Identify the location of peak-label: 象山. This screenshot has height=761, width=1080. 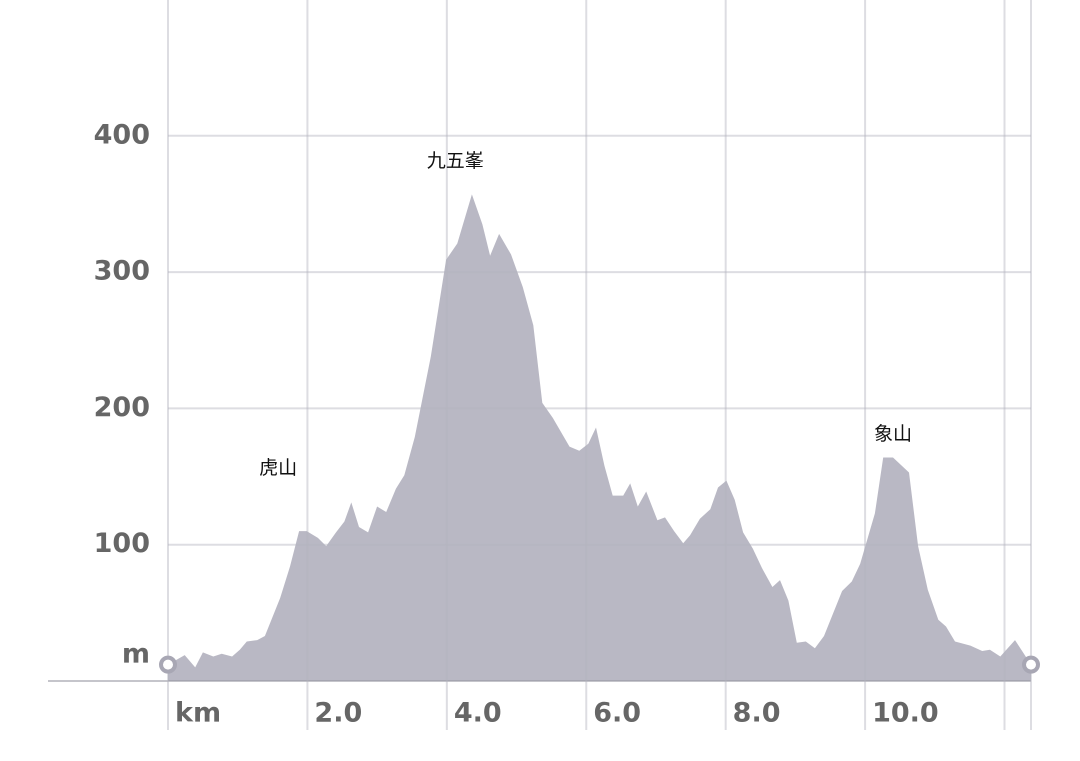
(893, 434).